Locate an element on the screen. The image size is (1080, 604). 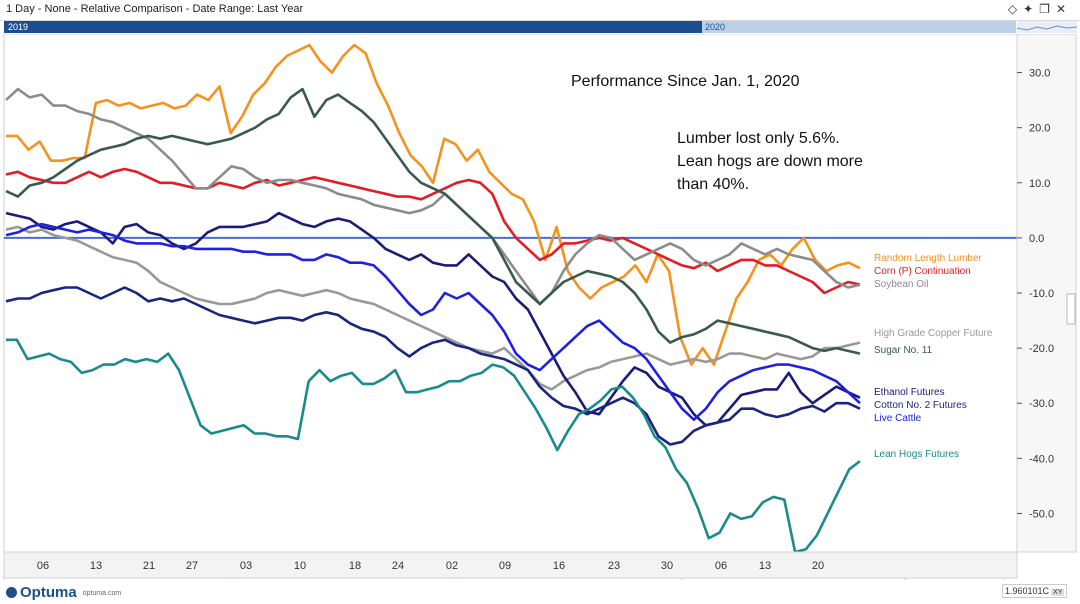
x-tick-label-8: 02 is located at coordinates (452, 566).